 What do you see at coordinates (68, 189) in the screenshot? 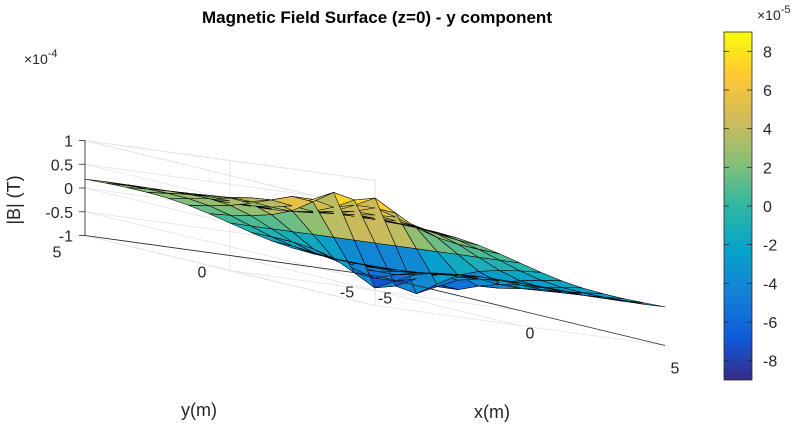
I see `z-tick-label: 0` at bounding box center [68, 189].